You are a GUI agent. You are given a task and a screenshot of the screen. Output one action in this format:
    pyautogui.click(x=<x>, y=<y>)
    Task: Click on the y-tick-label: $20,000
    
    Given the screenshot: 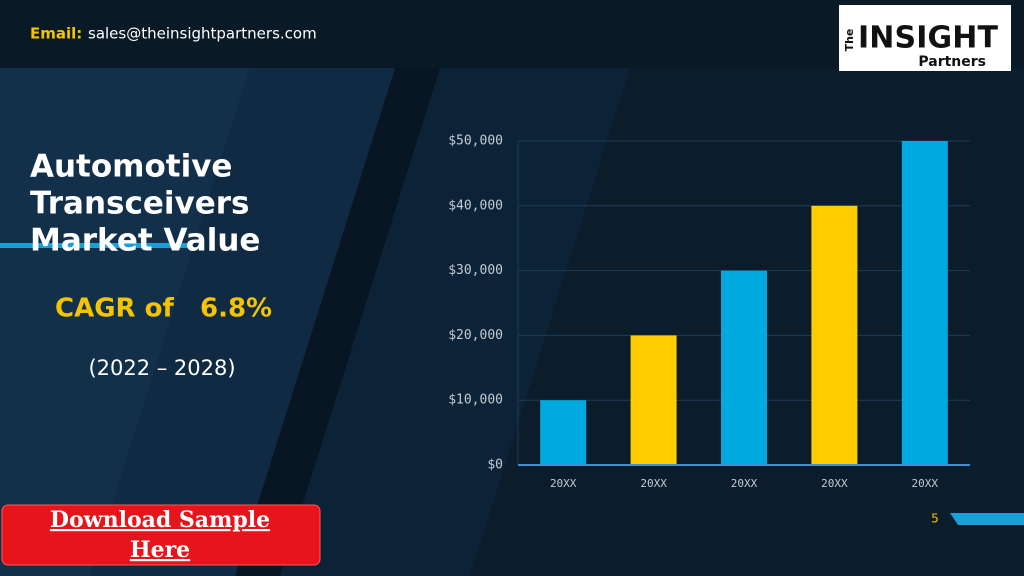 What is the action you would take?
    pyautogui.click(x=475, y=335)
    